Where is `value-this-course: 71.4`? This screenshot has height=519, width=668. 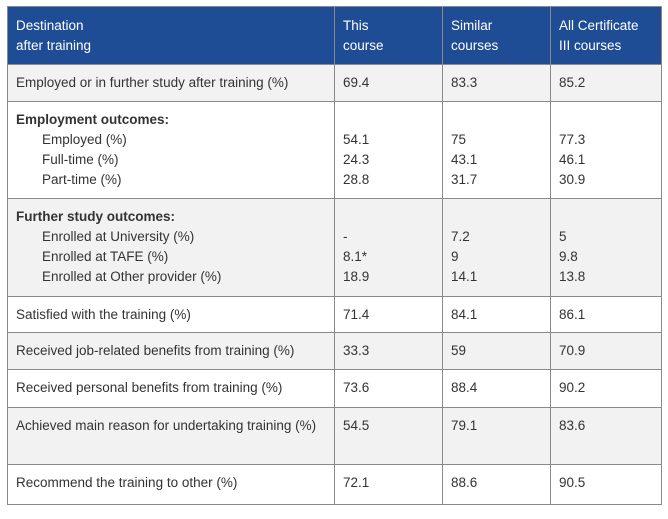 value-this-course: 71.4 is located at coordinates (388, 315).